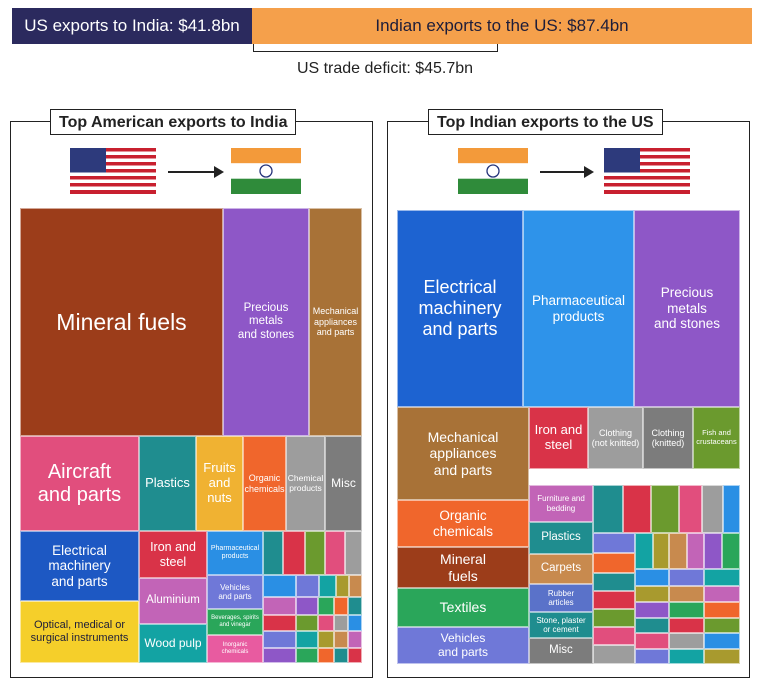 The width and height of the screenshot is (758, 685). Describe the element at coordinates (192, 172) in the screenshot. I see `arrow-right-icon` at that location.